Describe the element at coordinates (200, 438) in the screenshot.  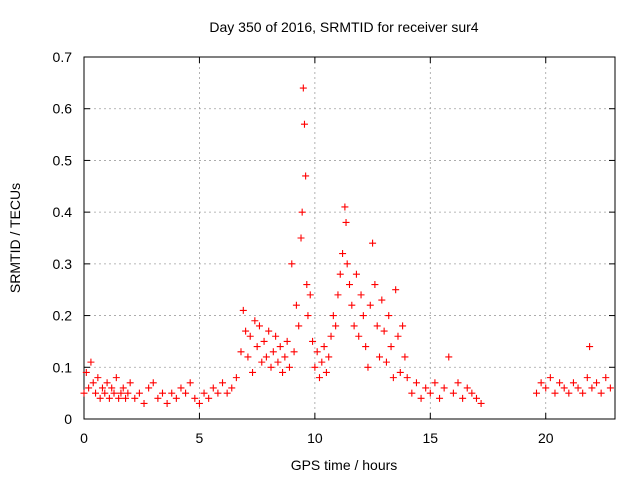
I see `x-tick-label: 5` at that location.